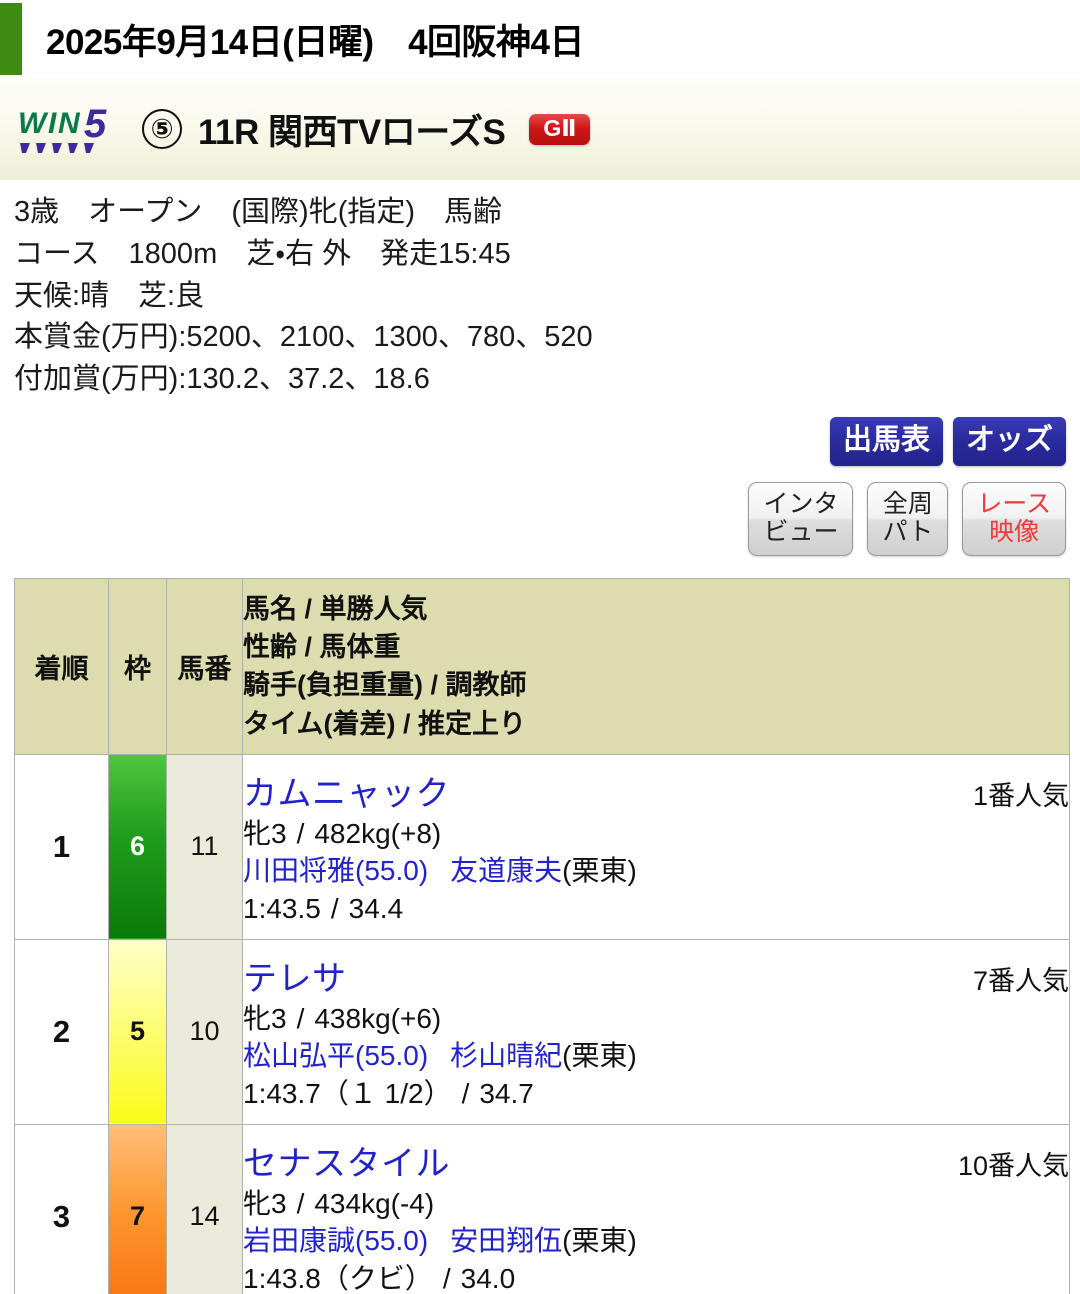 Image resolution: width=1080 pixels, height=1294 pixels. Describe the element at coordinates (61, 1208) in the screenshot. I see `cell-rank: 3` at that location.